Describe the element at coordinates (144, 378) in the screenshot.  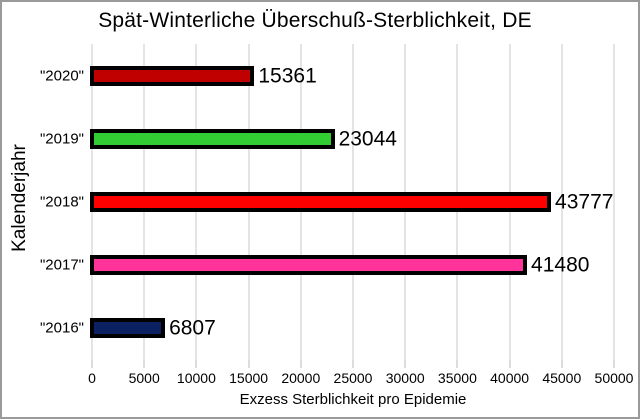
I see `x-tick-label: 5000` at that location.